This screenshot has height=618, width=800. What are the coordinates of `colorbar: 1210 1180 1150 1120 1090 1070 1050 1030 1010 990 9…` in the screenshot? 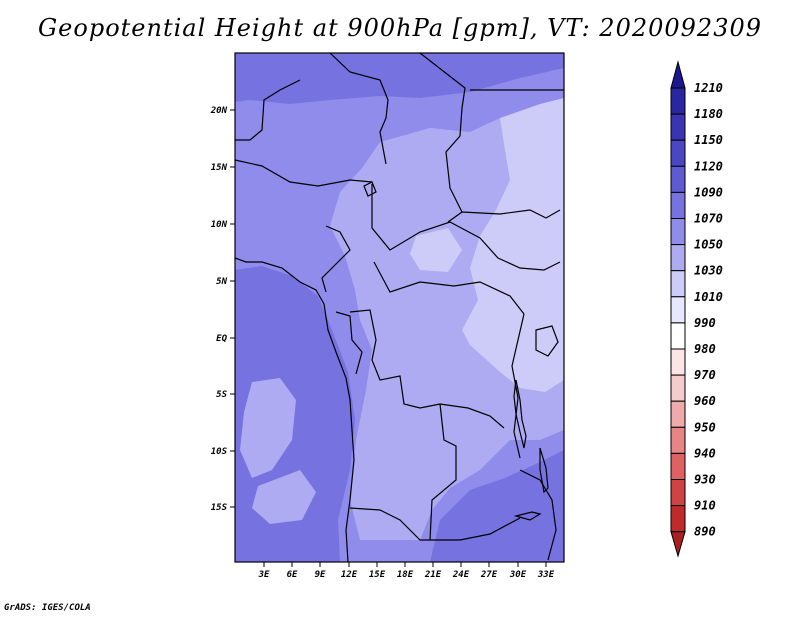 It's located at (696, 309).